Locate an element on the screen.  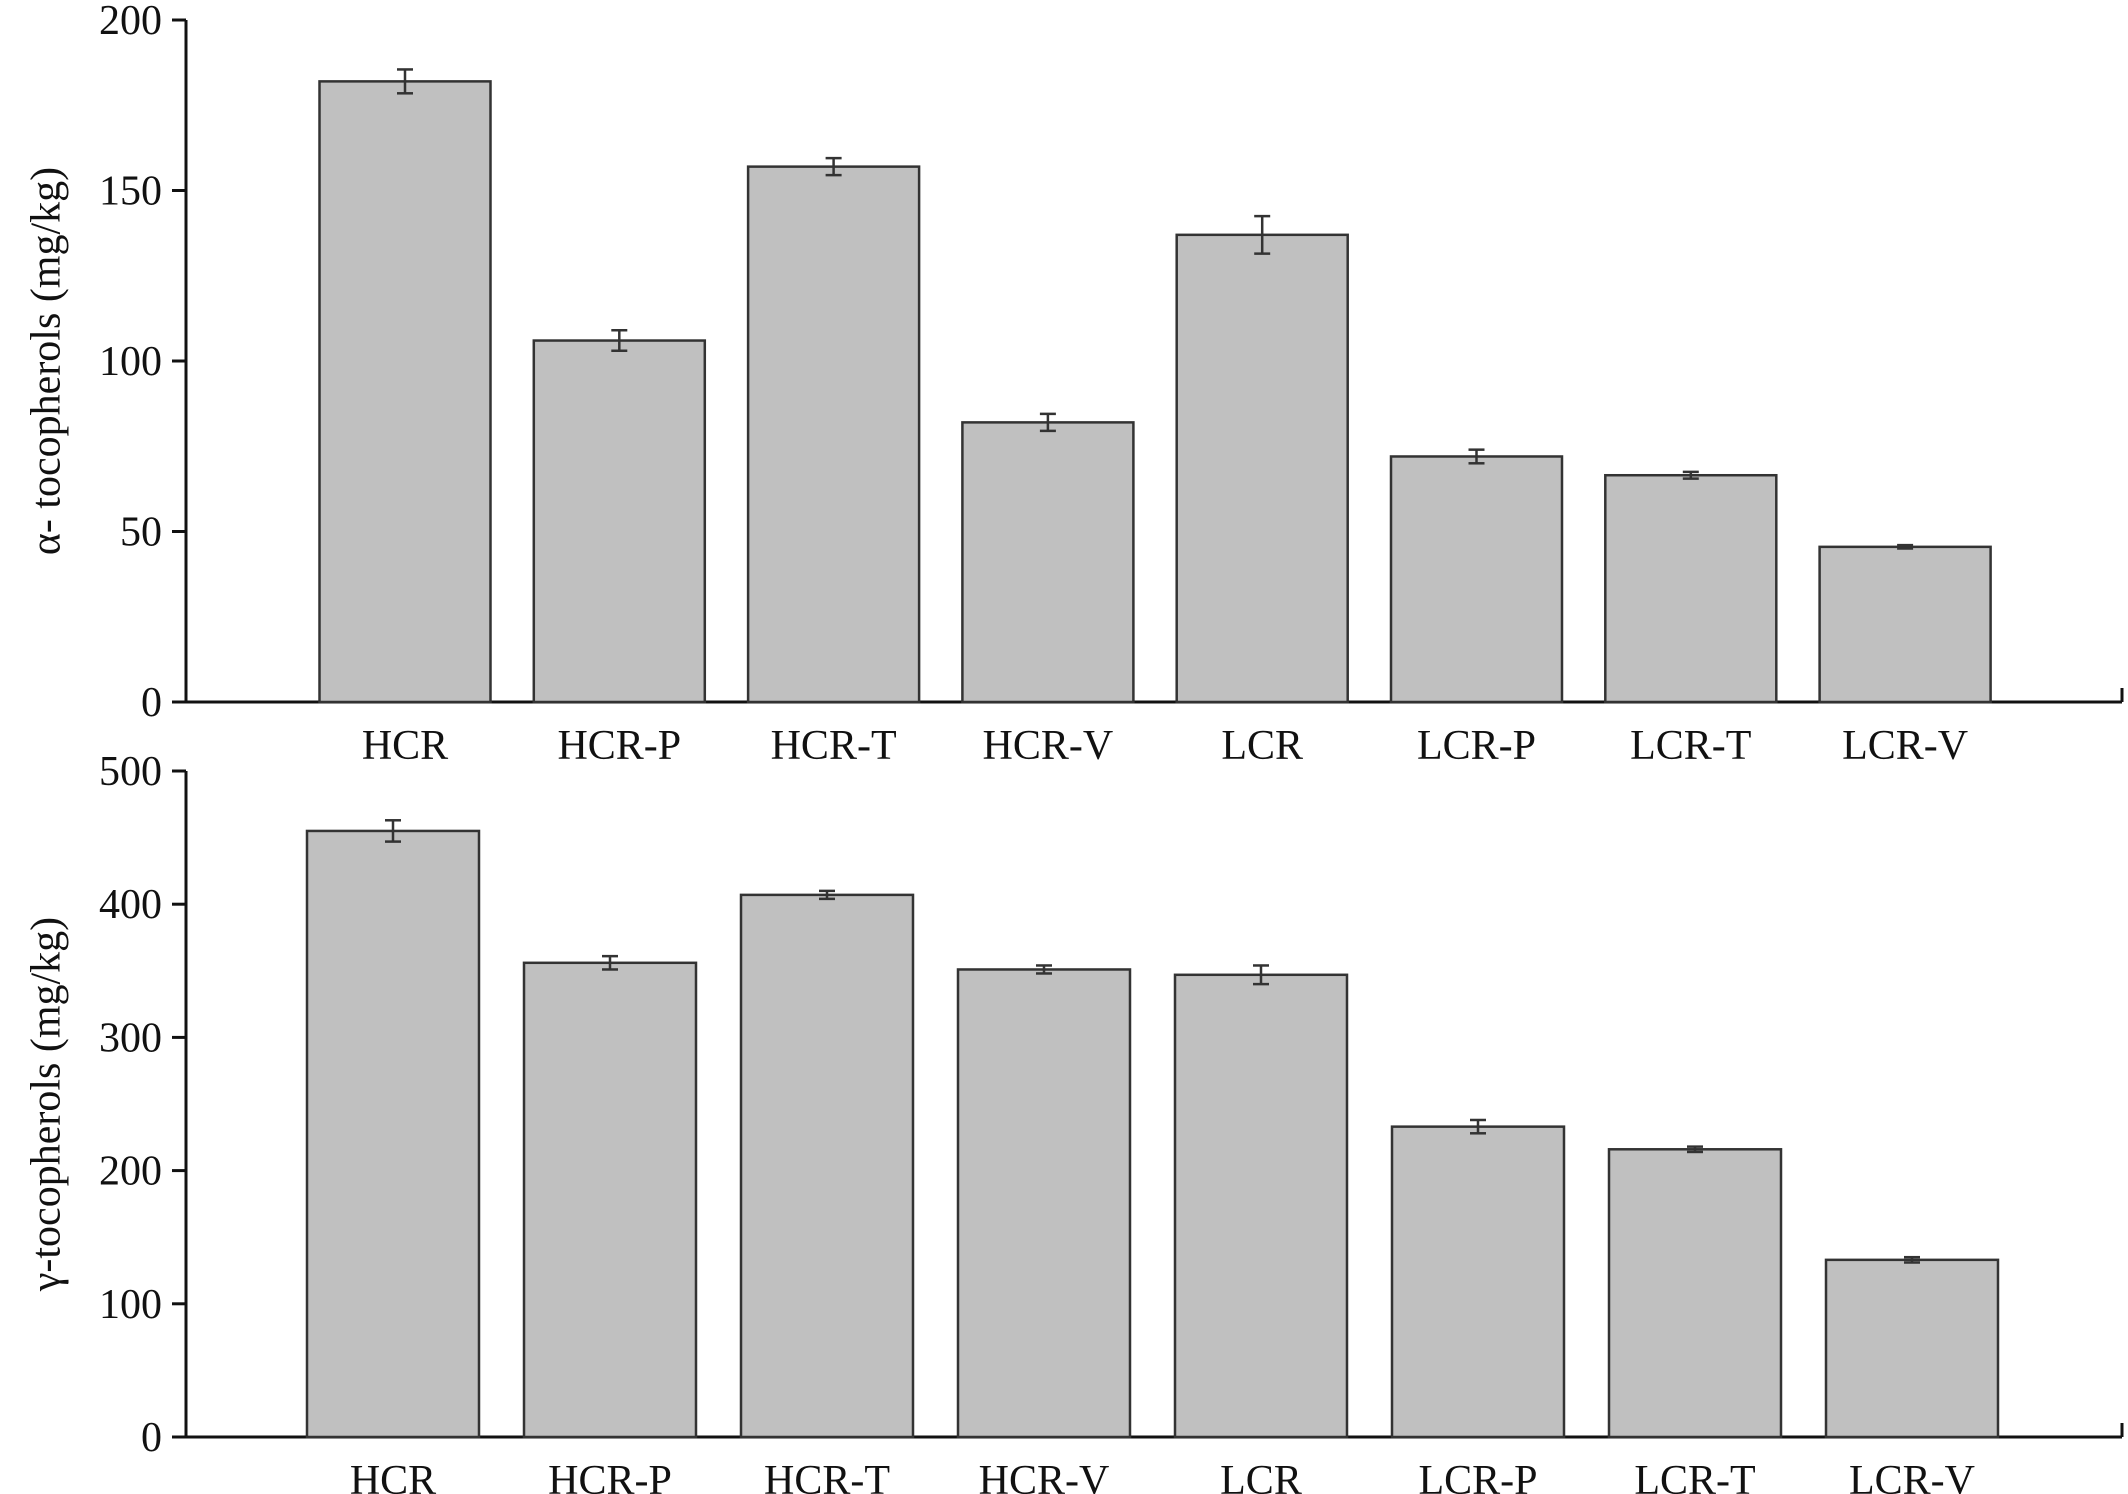
alpha-category-label-lcr-p: LCR-P is located at coordinates (1476, 746).